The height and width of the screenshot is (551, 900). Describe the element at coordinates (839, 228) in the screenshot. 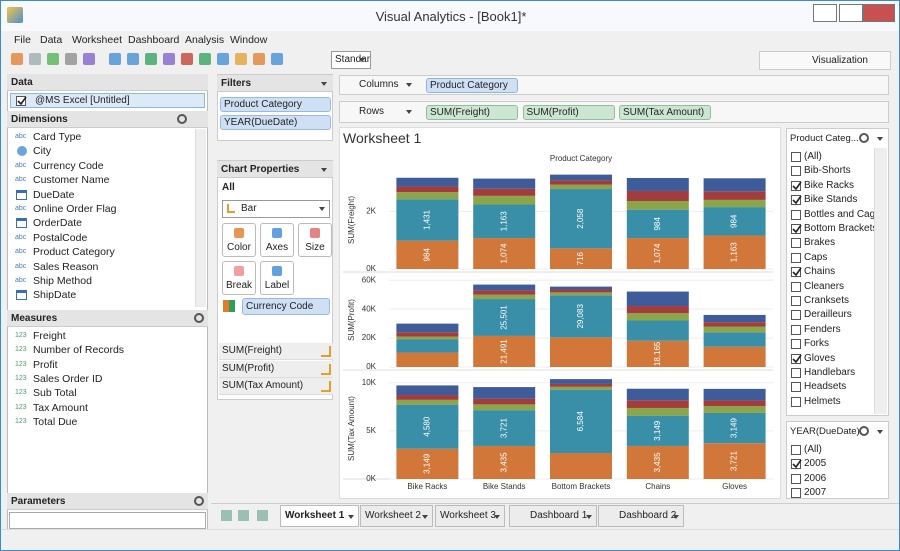

I see `filter-item: Bottom Brackets` at that location.